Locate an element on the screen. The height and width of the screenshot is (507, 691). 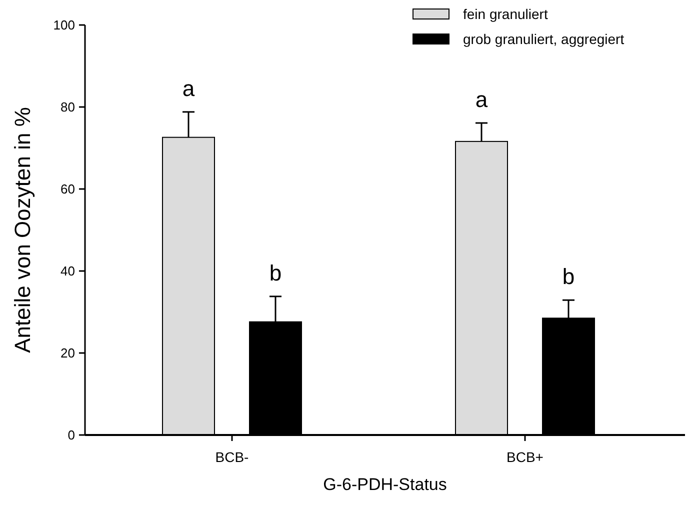
y-tick-label: 60 is located at coordinates (67, 189).